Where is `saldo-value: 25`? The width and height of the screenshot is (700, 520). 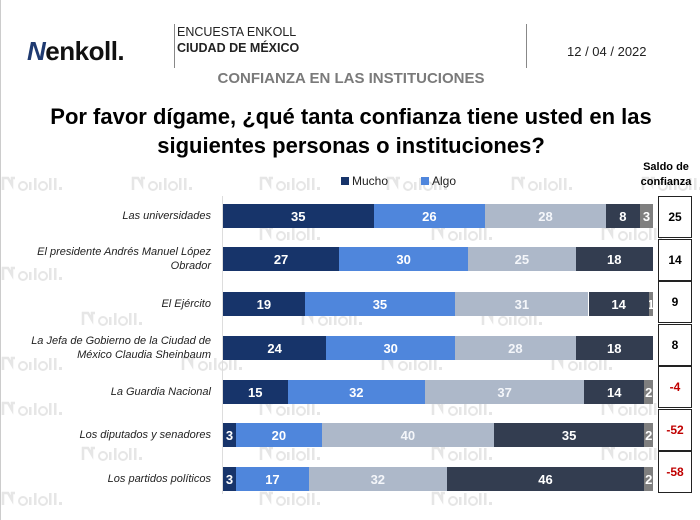 saldo-value: 25 is located at coordinates (675, 217).